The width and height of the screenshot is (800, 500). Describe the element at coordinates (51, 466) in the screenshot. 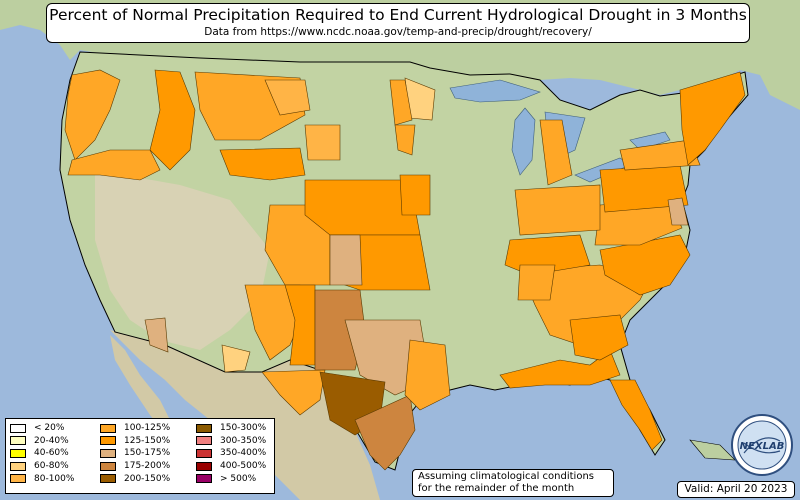

I see `legend-label: 60-80%` at that location.